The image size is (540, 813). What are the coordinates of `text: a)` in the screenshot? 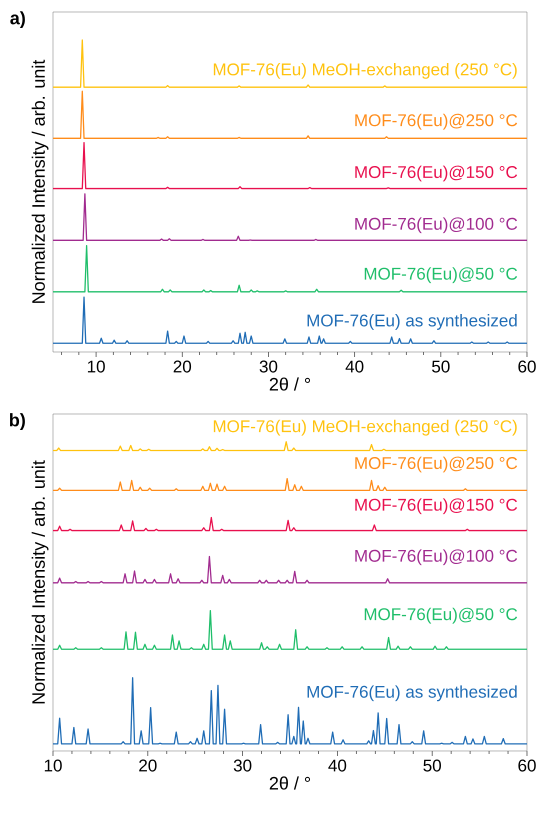 It's located at (17, 19).